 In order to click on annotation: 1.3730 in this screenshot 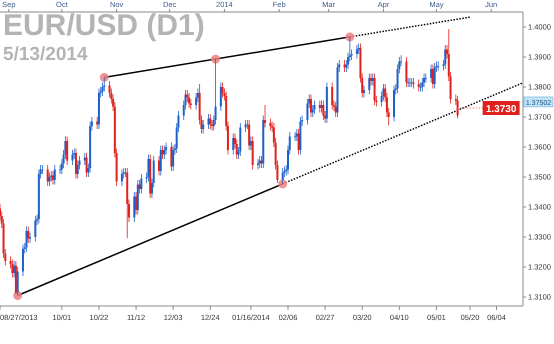, I will do `click(501, 109)`.